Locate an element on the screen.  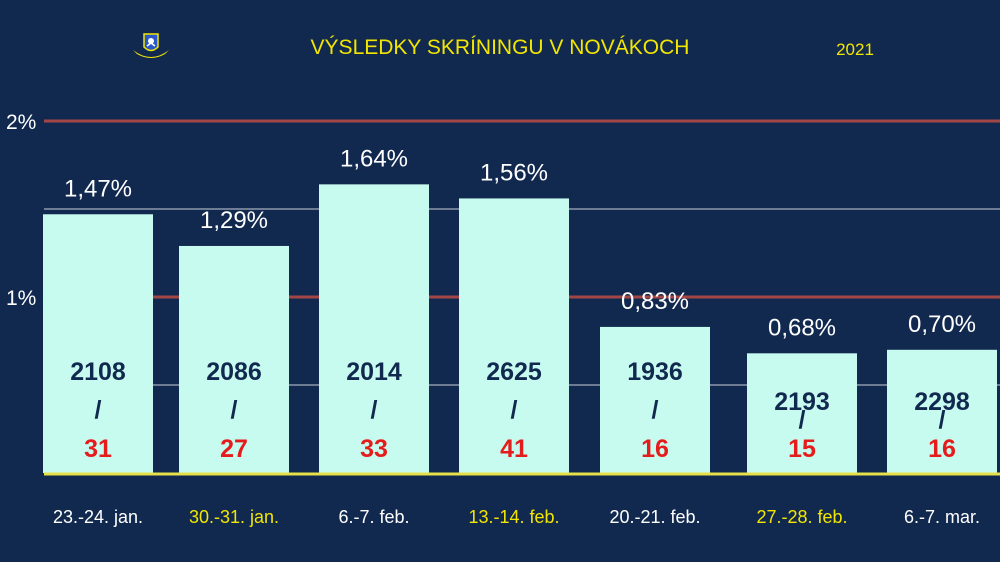
x-category-label: 23.-24. jan. is located at coordinates (98, 517).